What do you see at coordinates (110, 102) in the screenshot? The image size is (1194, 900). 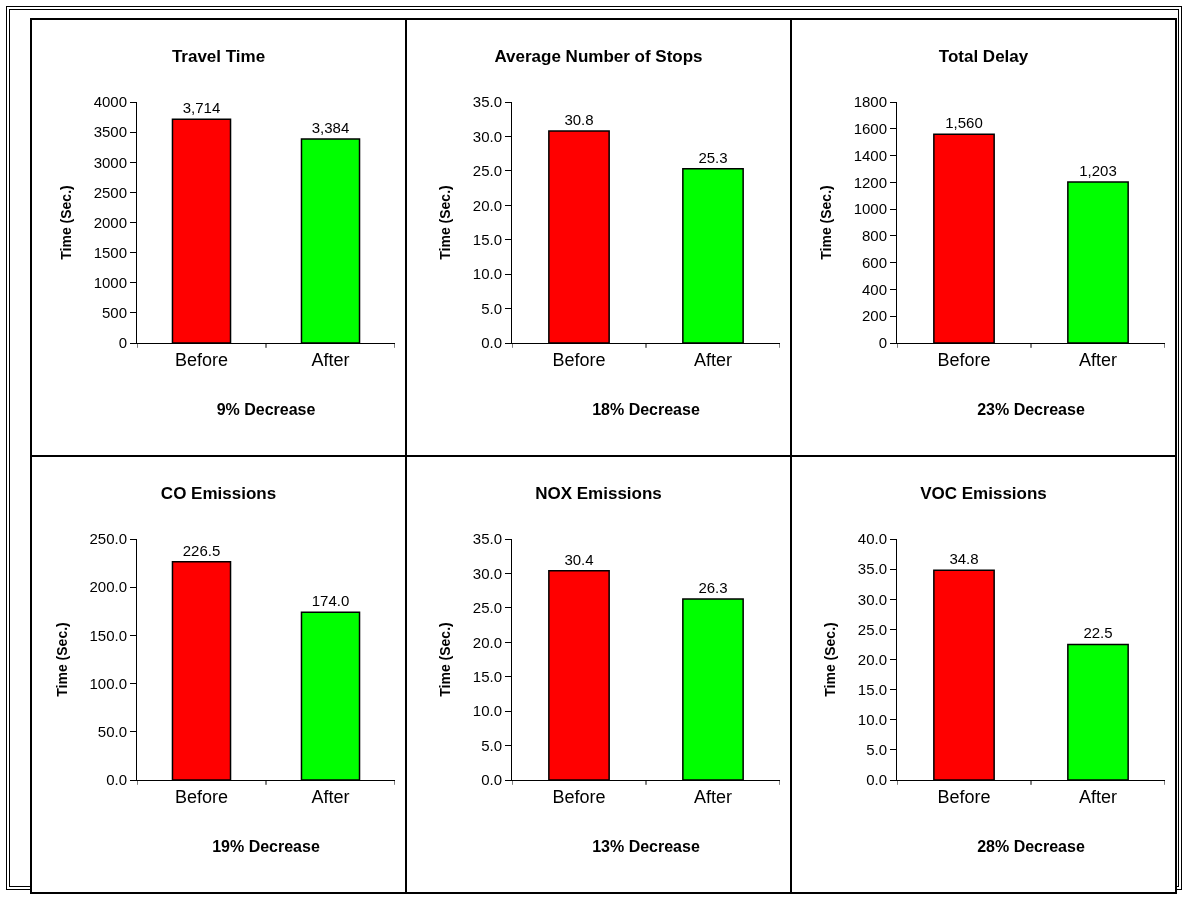 I see `y-tick-label: 4000` at bounding box center [110, 102].